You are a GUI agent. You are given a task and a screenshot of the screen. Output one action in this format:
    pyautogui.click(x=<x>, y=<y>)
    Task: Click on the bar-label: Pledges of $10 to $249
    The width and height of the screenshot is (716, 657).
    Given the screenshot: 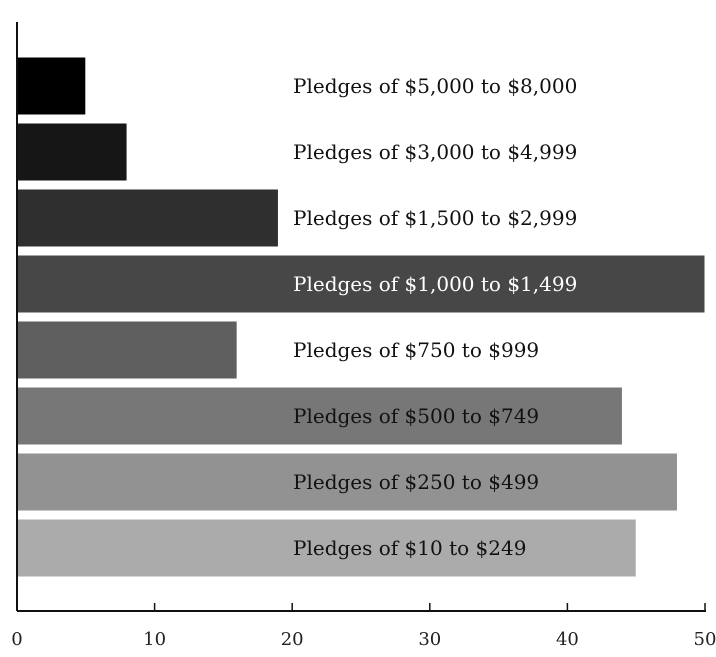 What is the action you would take?
    pyautogui.click(x=409, y=548)
    